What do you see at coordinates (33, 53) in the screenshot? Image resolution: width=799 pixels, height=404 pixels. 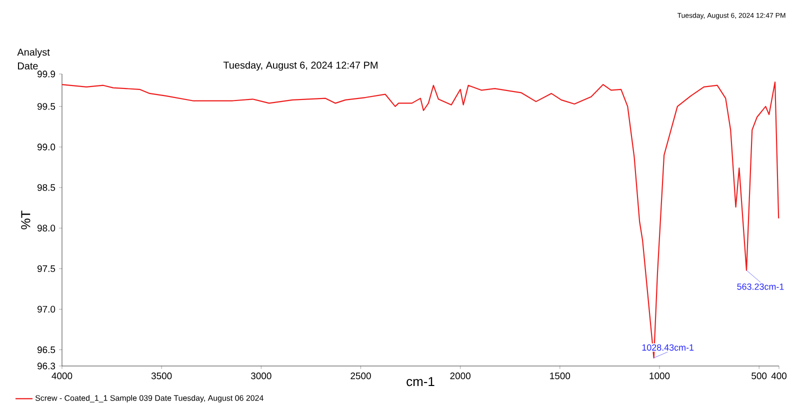 I see `text: Analyst` at bounding box center [33, 53].